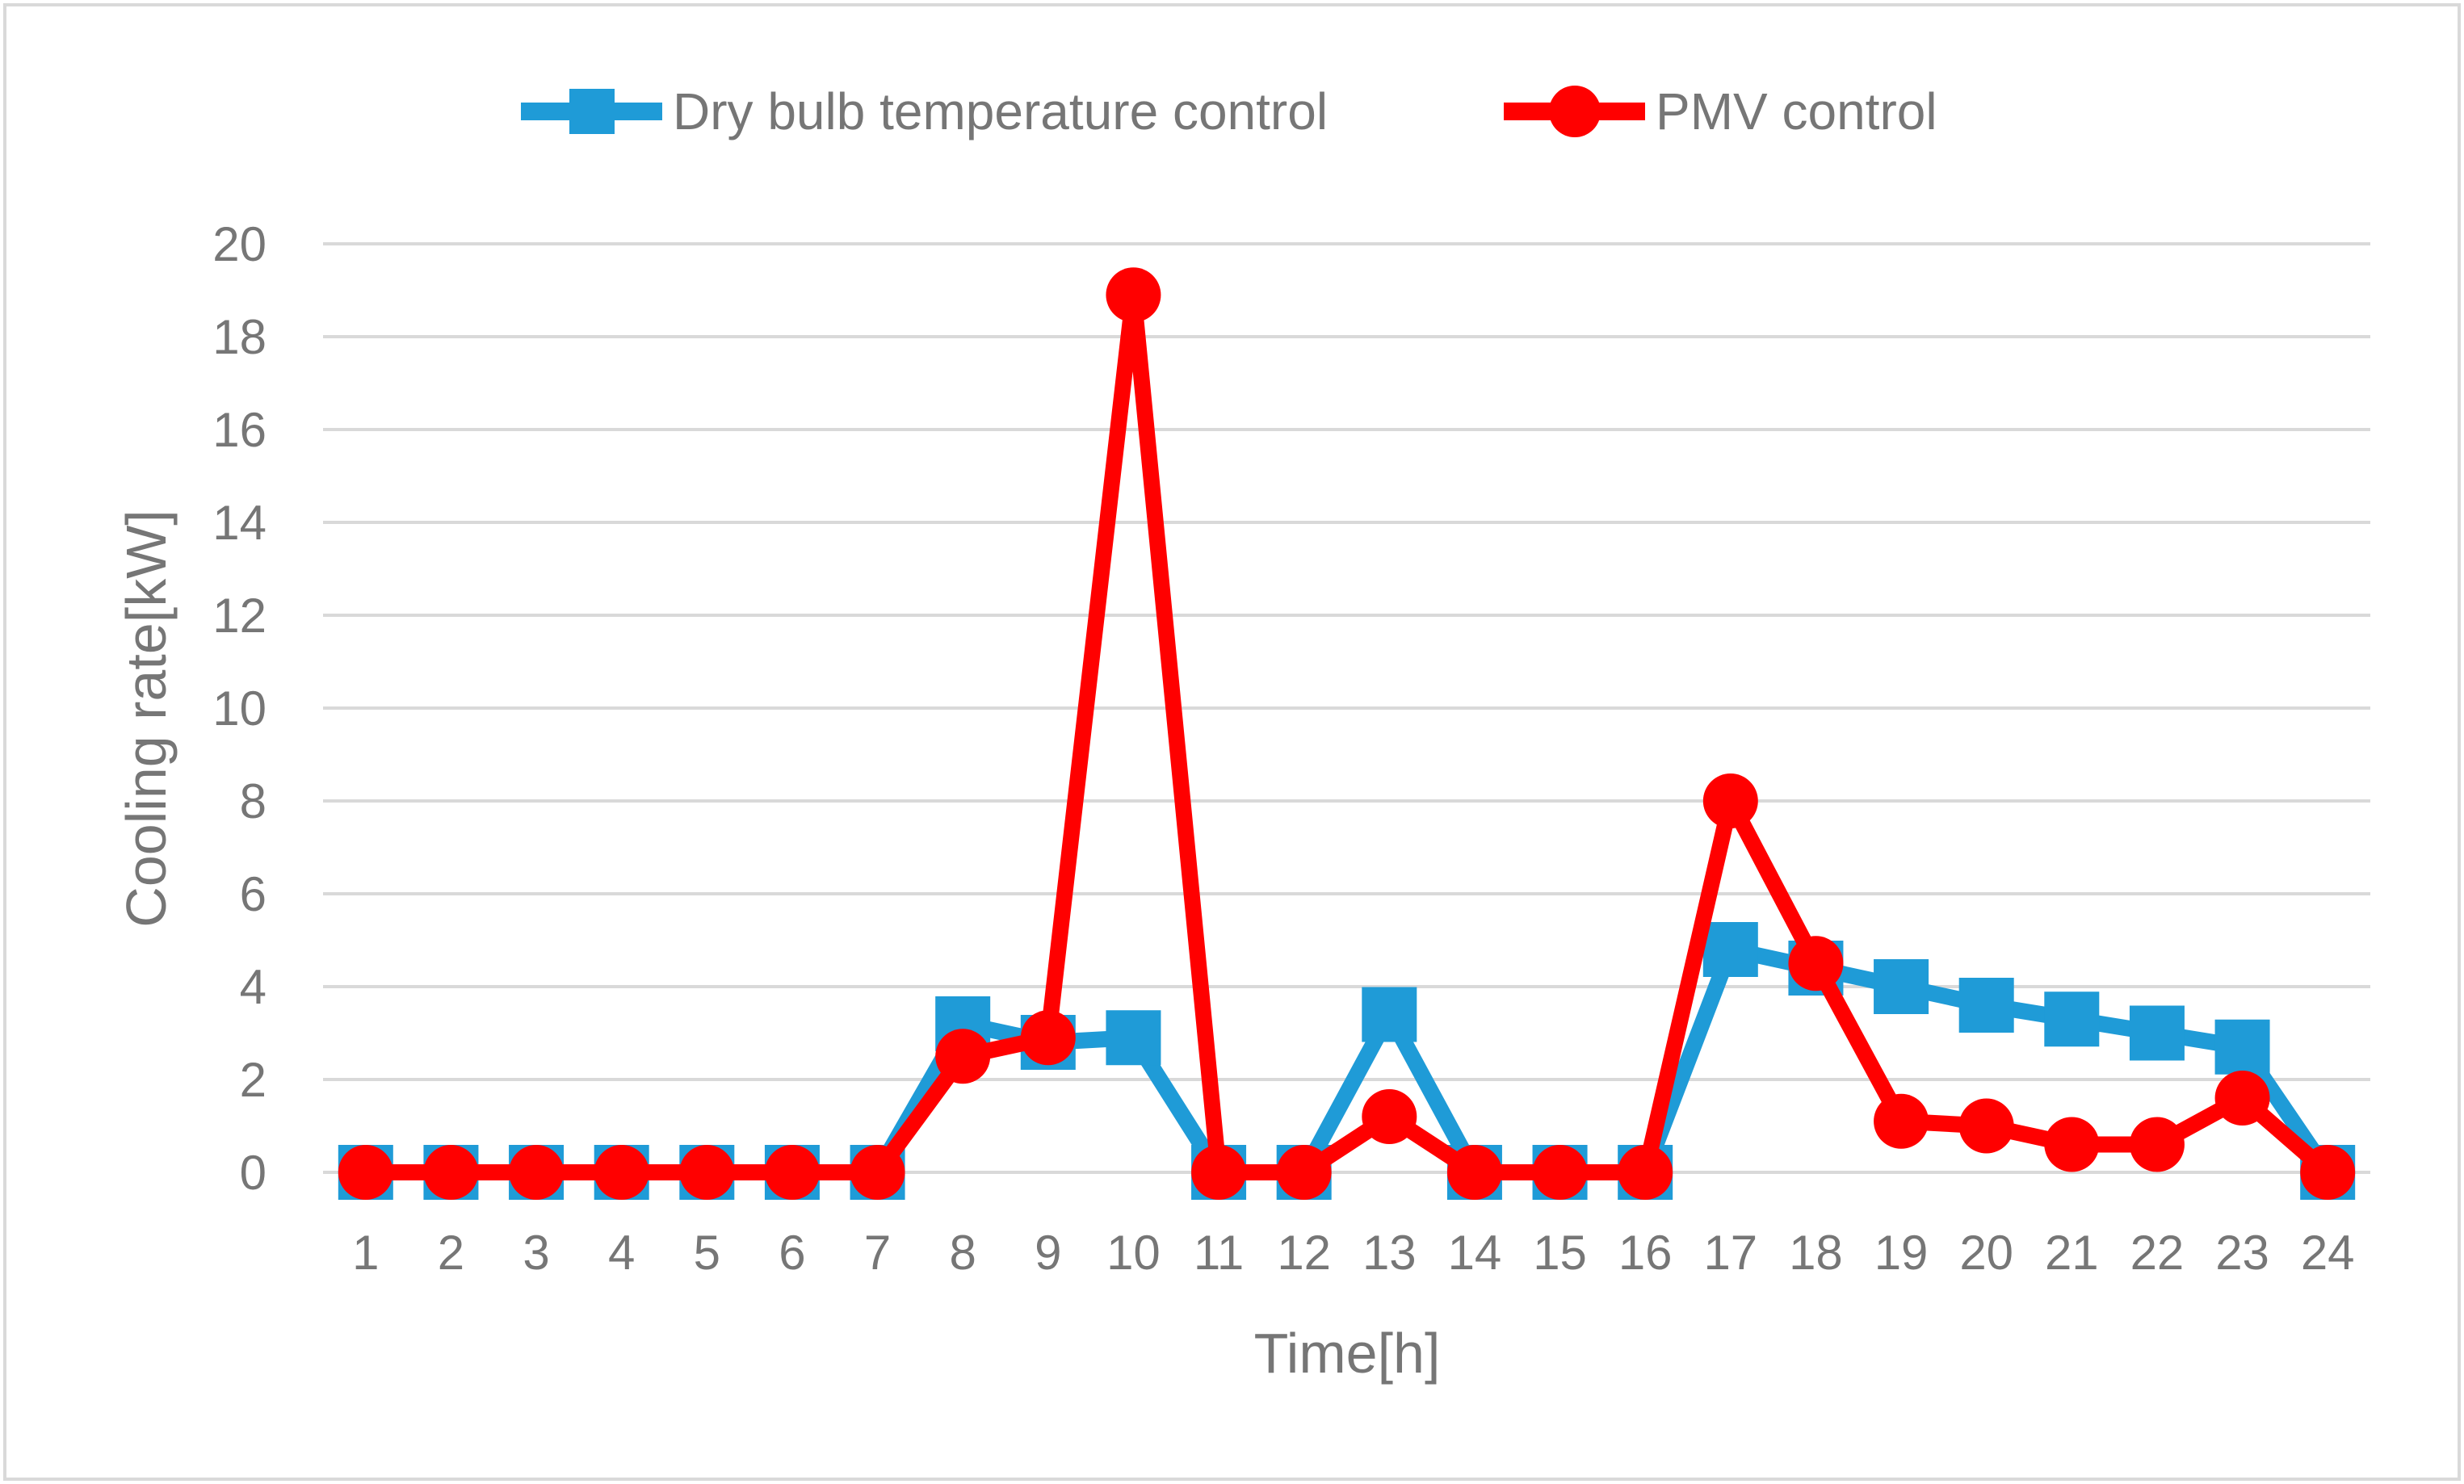  Describe the element at coordinates (1389, 1253) in the screenshot. I see `x-tick-label-13: 13` at that location.